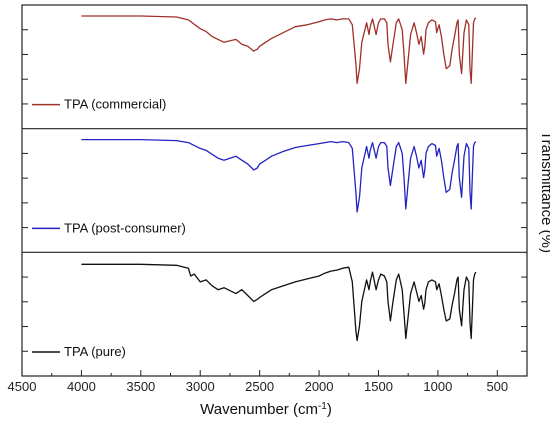  What do you see at coordinates (200, 386) in the screenshot?
I see `x-tick-label: 3000` at bounding box center [200, 386].